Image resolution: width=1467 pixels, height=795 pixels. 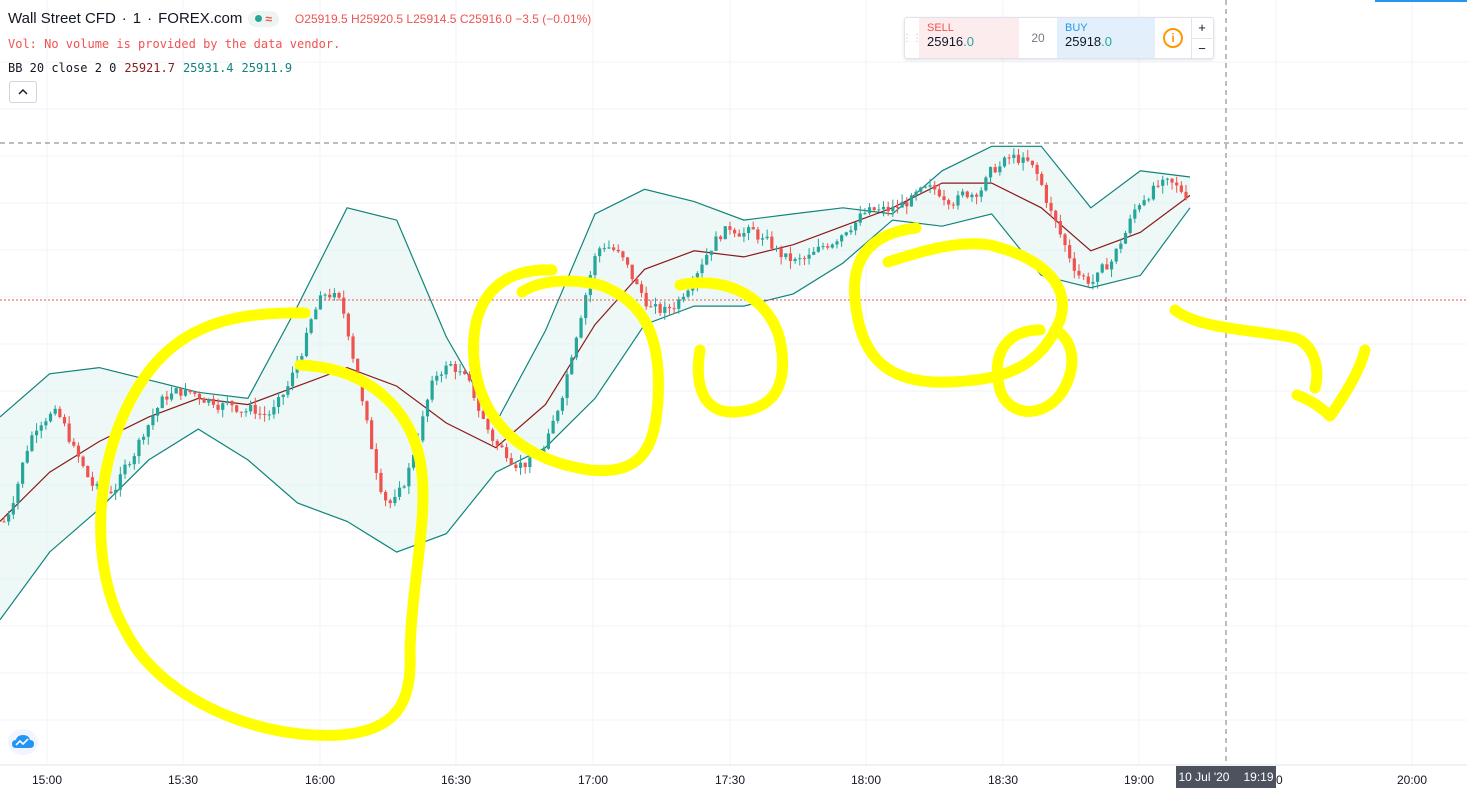 What do you see at coordinates (263, 18) in the screenshot?
I see `market-status-badge: ≈` at bounding box center [263, 18].